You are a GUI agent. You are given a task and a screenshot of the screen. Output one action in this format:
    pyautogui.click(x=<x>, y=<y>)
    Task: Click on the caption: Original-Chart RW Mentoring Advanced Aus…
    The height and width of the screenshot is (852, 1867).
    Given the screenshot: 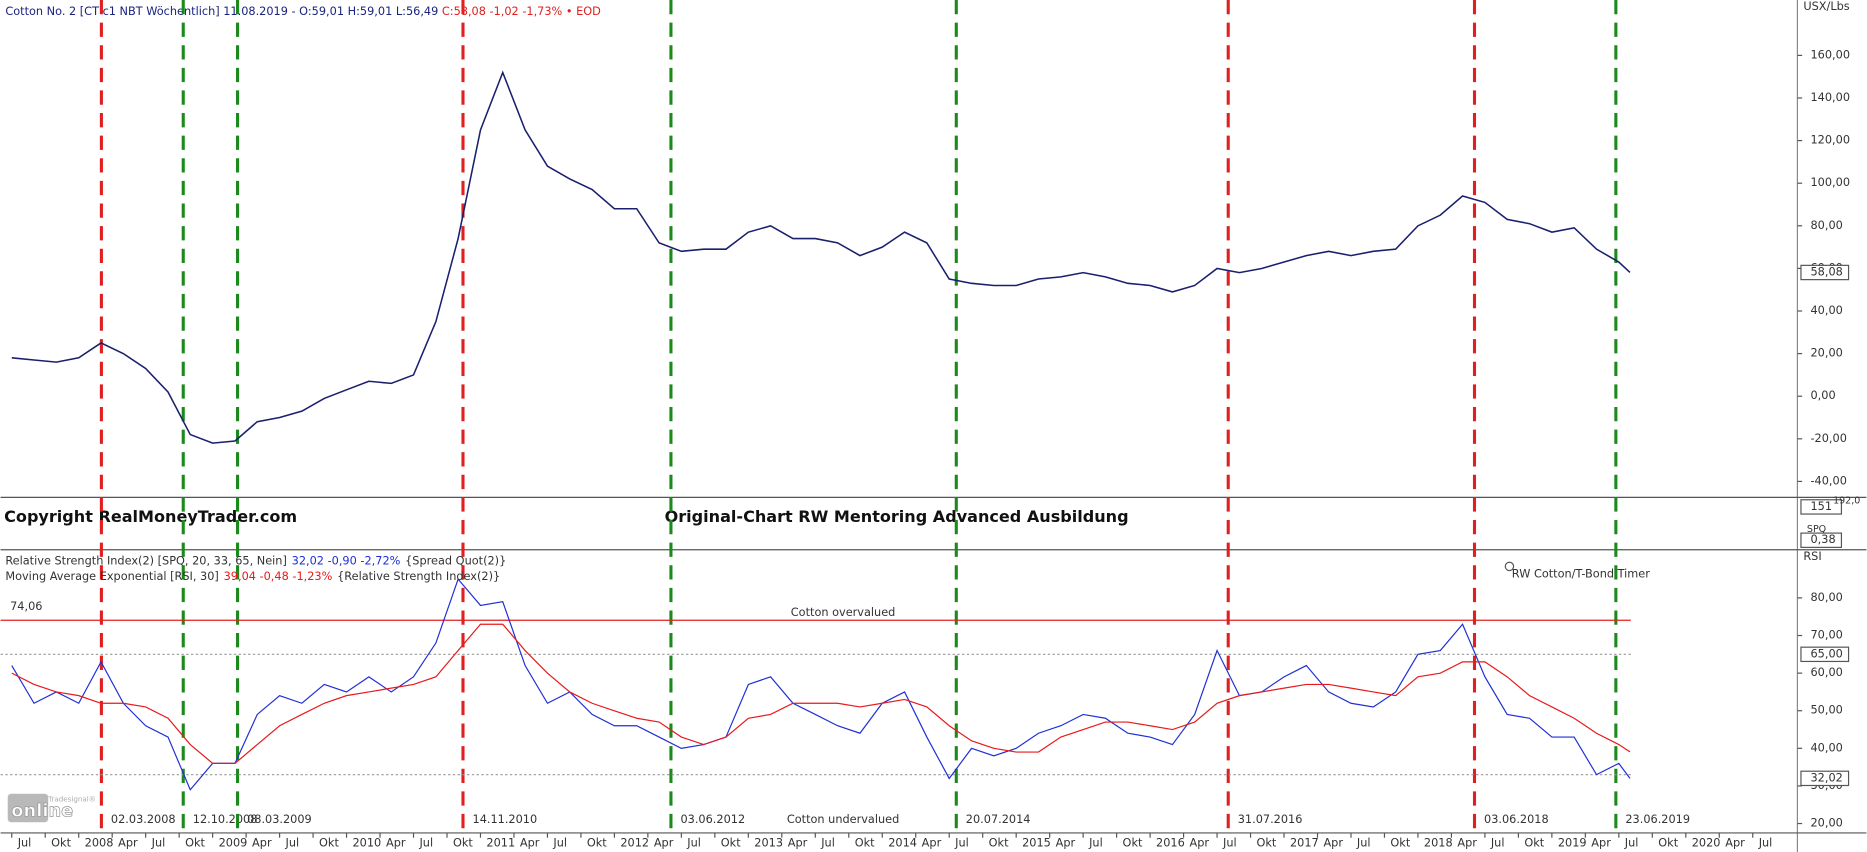 What is the action you would take?
    pyautogui.click(x=897, y=516)
    